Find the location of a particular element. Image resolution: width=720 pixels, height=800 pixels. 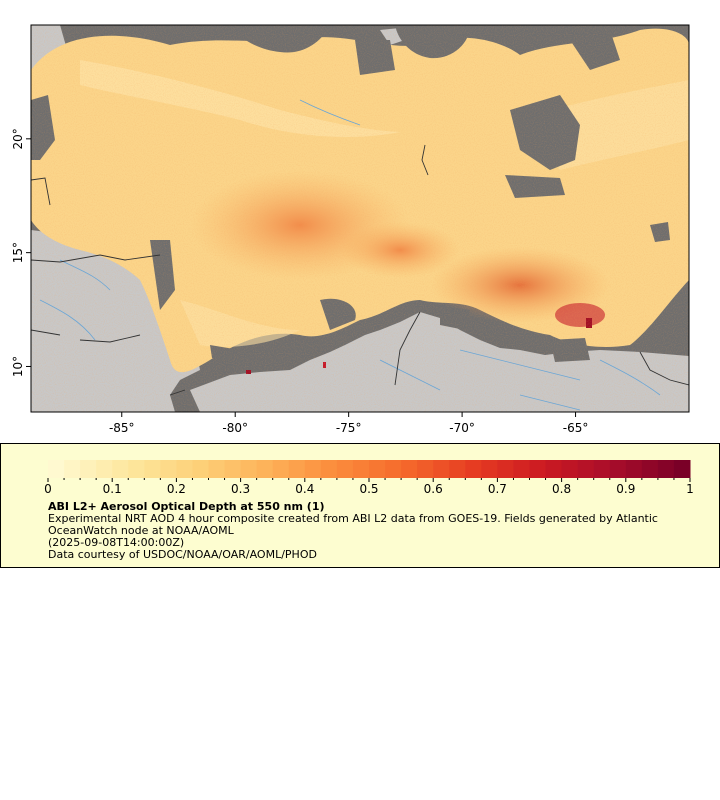

y-axis: 10° 15° 20° is located at coordinates (21, 252).